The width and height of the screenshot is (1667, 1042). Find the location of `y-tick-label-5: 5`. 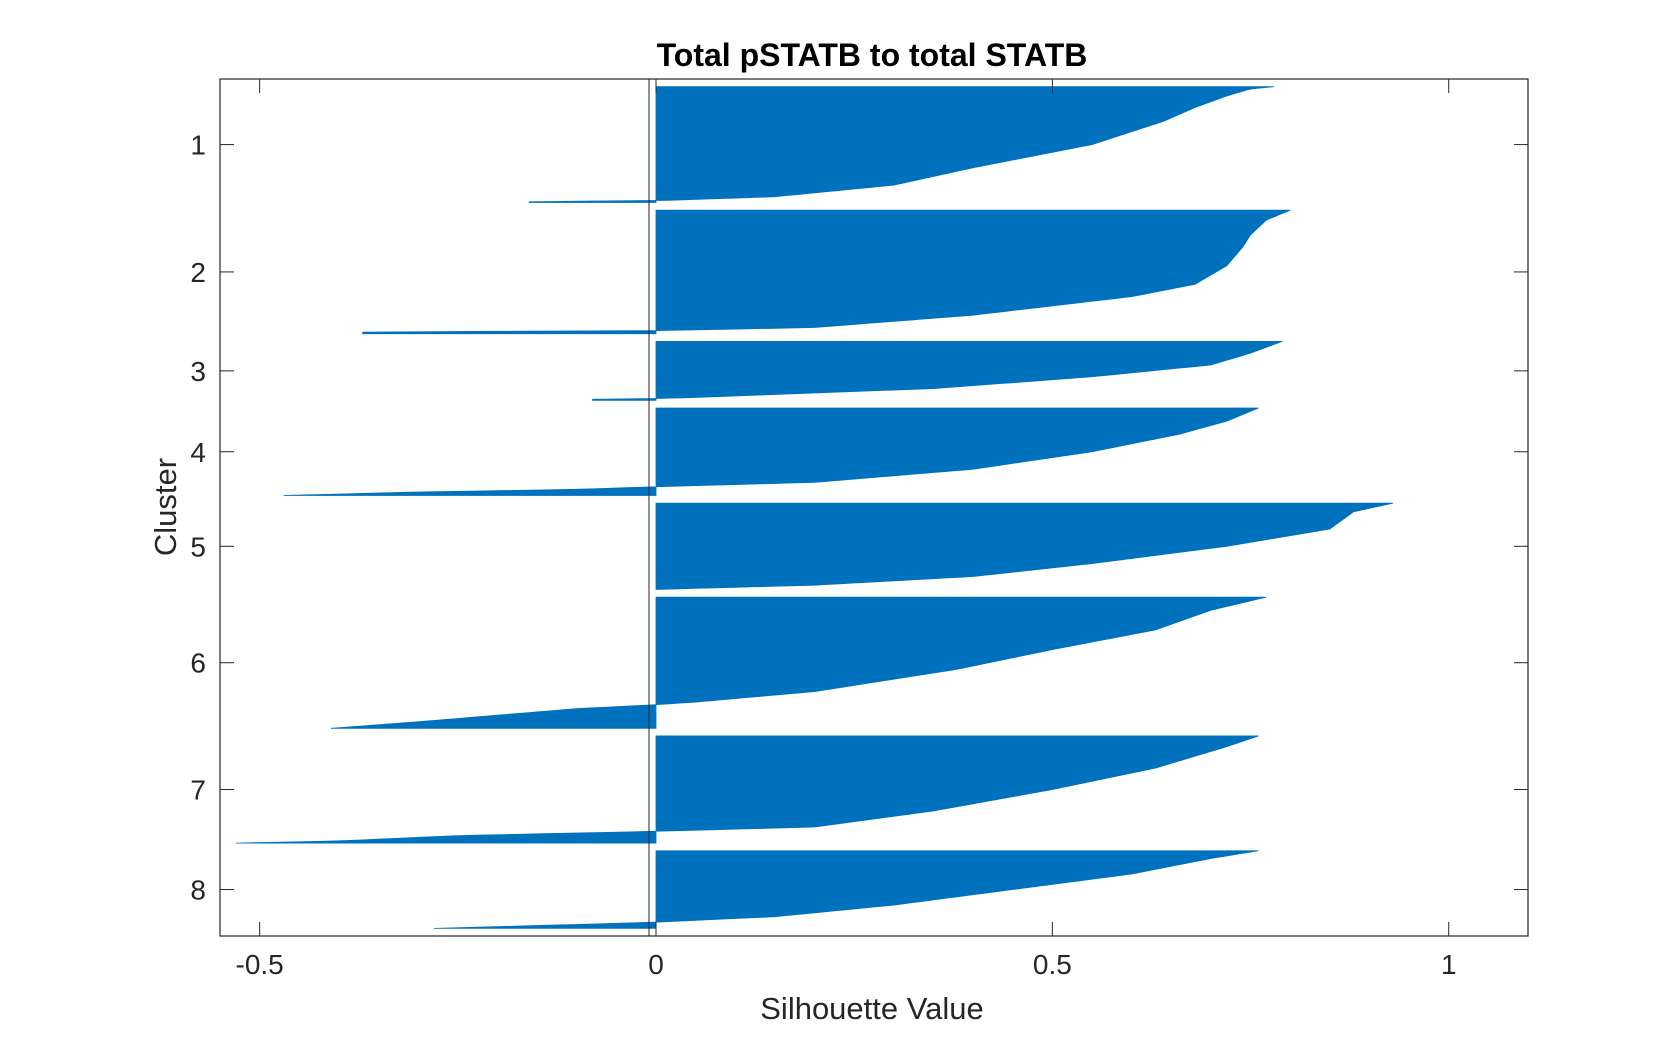

y-tick-label-5: 5 is located at coordinates (198, 546).